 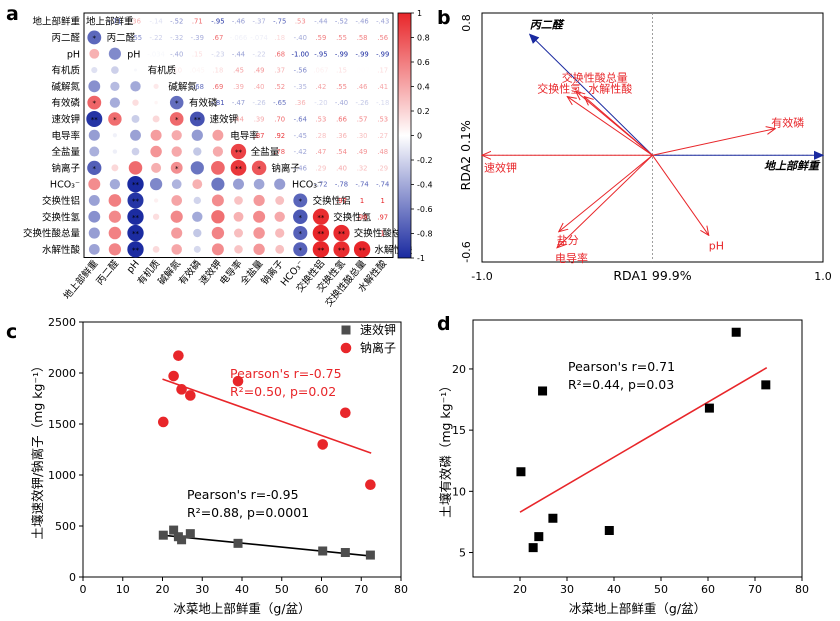 I want to click on heatmap-coefficient: -.81, so click(x=217, y=103).